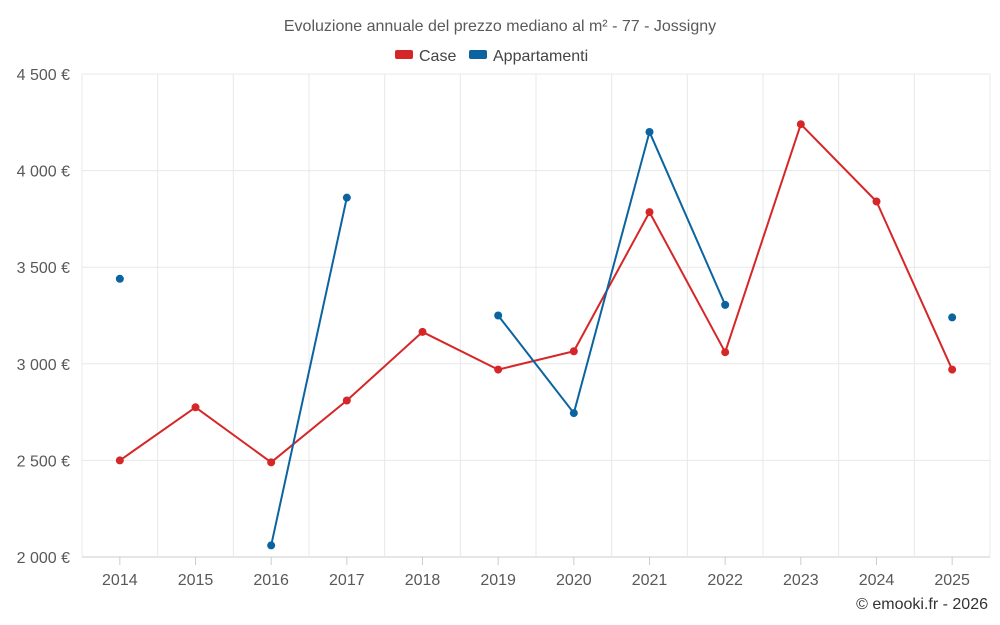 The height and width of the screenshot is (625, 1000). Describe the element at coordinates (650, 580) in the screenshot. I see `x-tick-label: 2021` at that location.